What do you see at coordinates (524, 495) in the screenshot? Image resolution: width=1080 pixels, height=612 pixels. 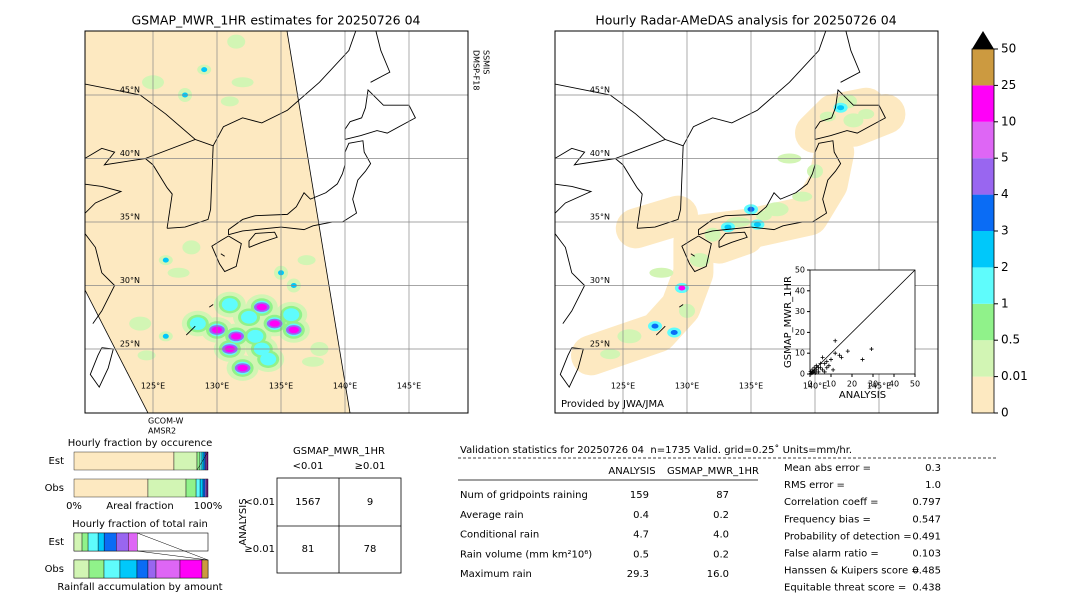 I see `stat-label: Num of gridpoints raining` at bounding box center [524, 495].